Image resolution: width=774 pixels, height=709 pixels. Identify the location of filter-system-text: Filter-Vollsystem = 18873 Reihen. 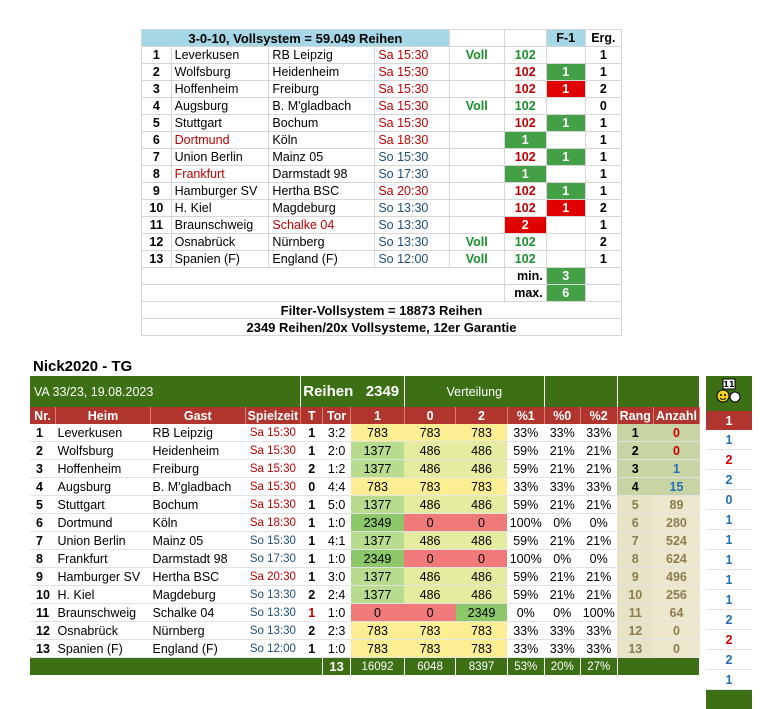
(382, 310).